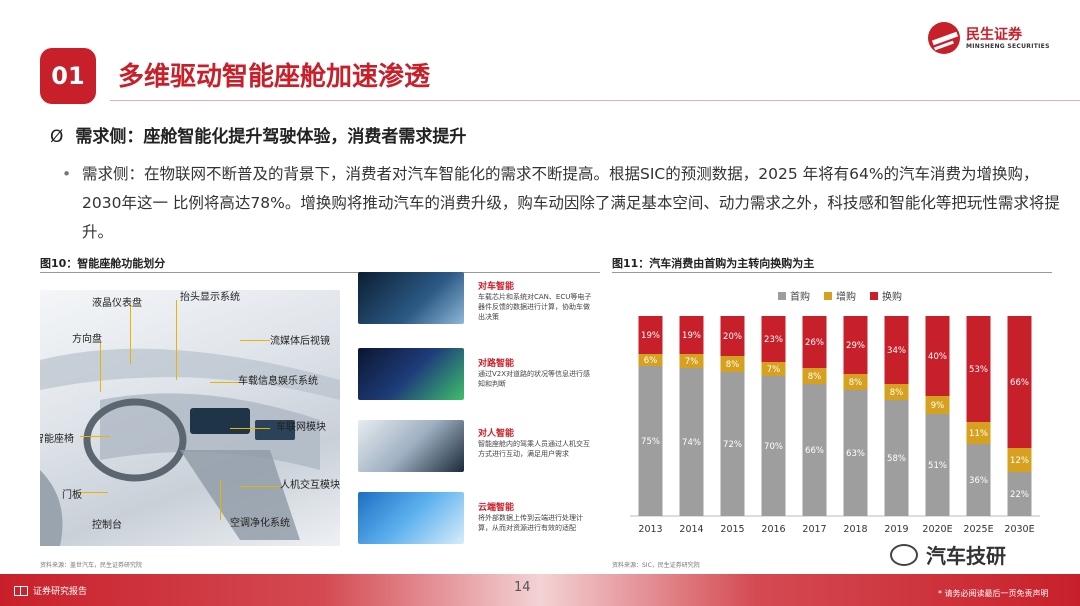  What do you see at coordinates (278, 381) in the screenshot?
I see `label-infotainment: 车载信息娱乐系统` at bounding box center [278, 381].